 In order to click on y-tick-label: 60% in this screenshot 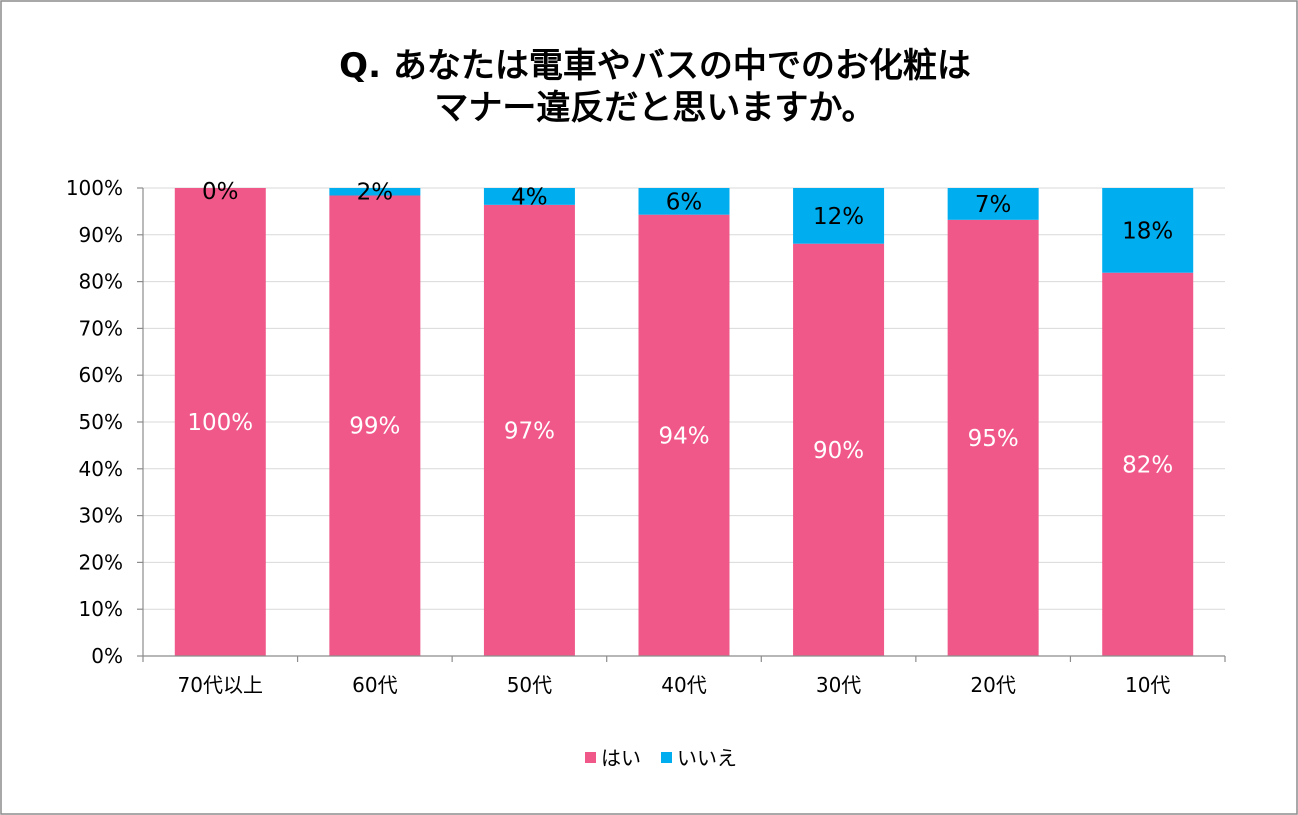, I will do `click(101, 375)`.